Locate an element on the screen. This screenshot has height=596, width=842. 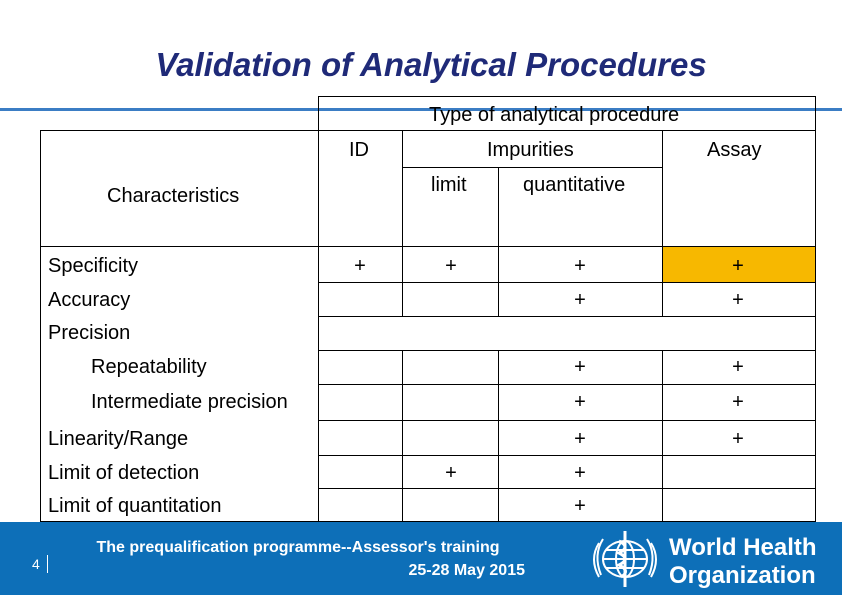
header-assay: Assay is located at coordinates (734, 150).